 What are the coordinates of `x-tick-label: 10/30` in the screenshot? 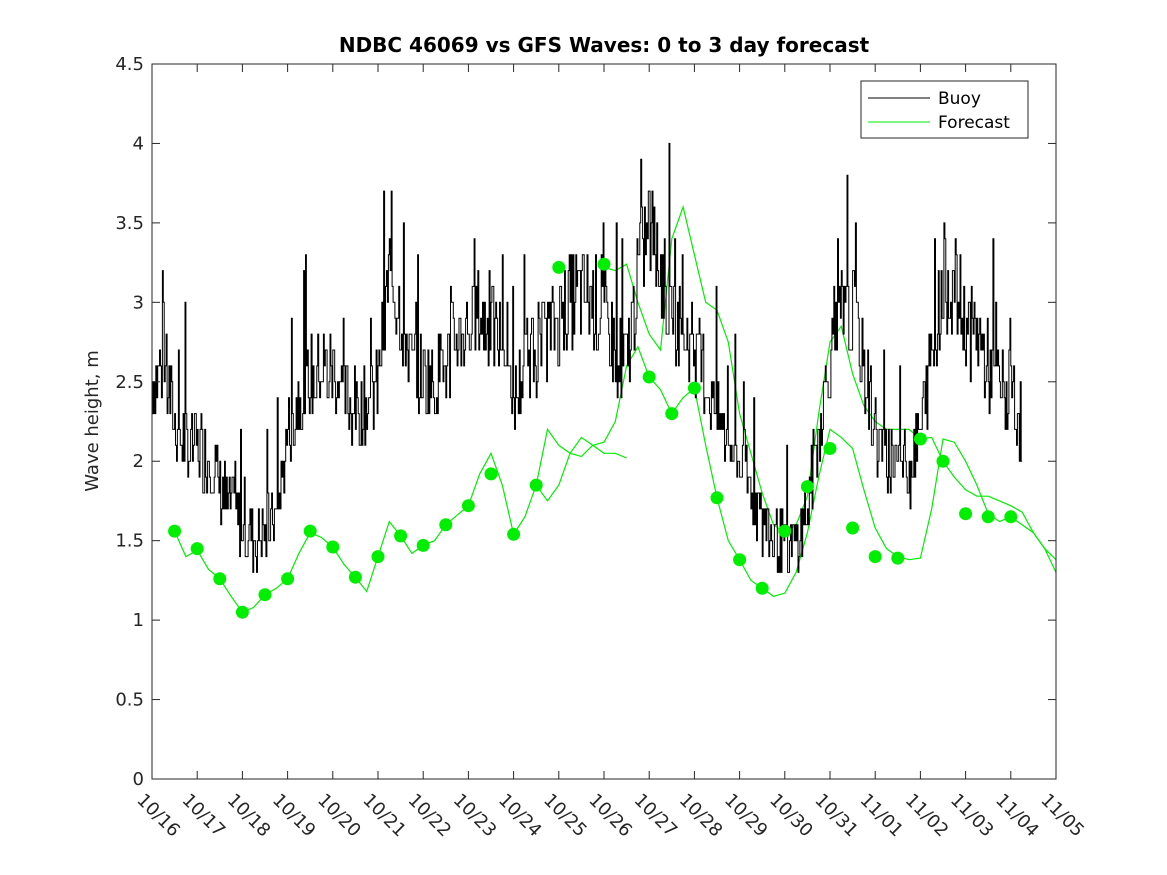 It's located at (791, 816).